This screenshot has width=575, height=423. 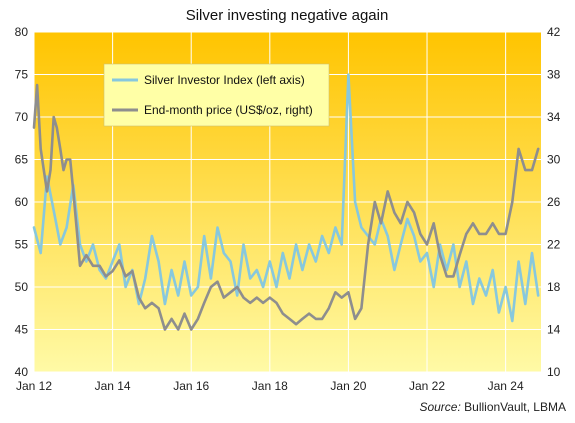 I want to click on right-axis-tick-label: 42, so click(x=554, y=32).